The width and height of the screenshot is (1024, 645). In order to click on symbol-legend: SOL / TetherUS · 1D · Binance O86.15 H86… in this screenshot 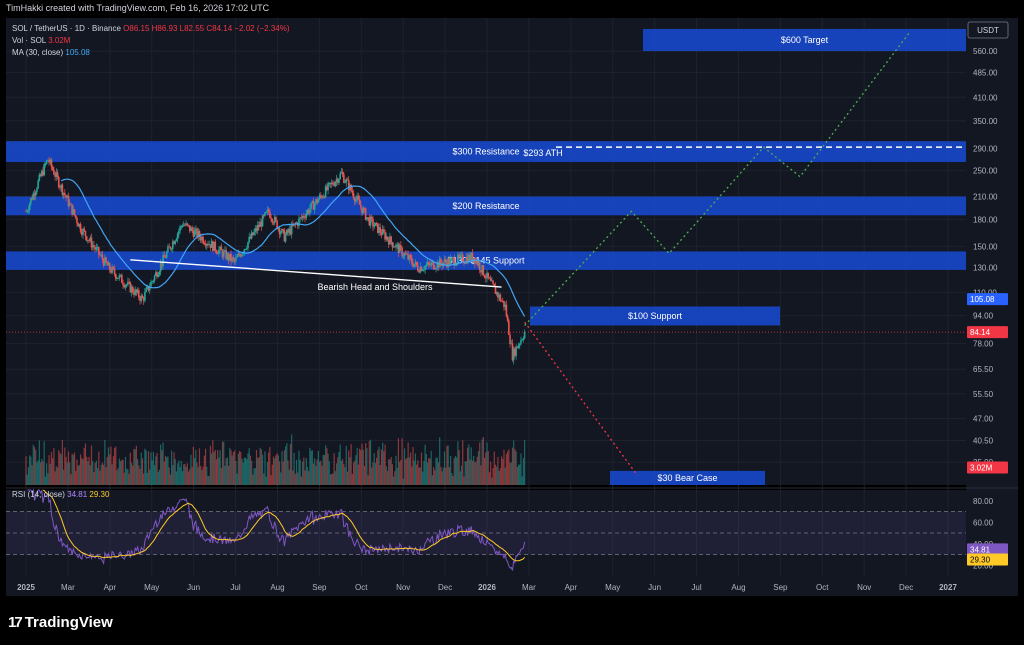, I will do `click(151, 28)`.